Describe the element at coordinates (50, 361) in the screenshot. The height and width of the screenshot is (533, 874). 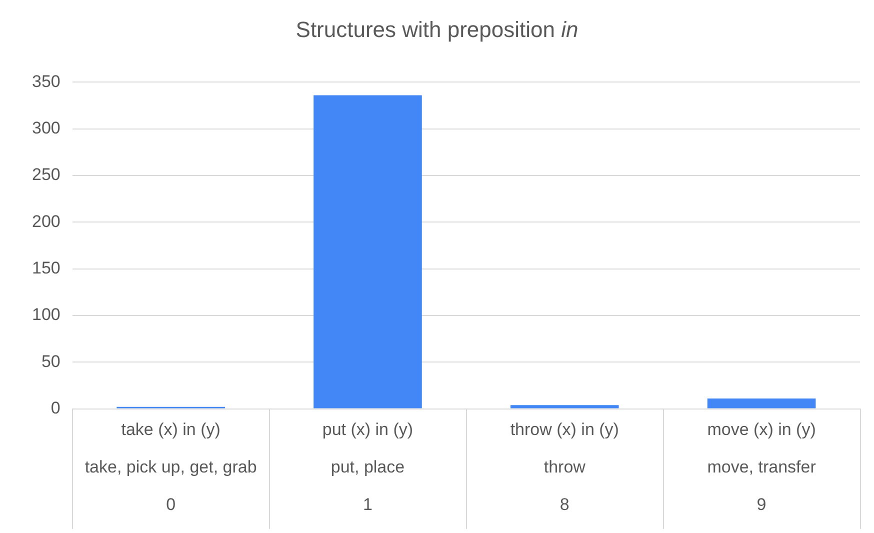
I see `y-tick-label: 50` at that location.